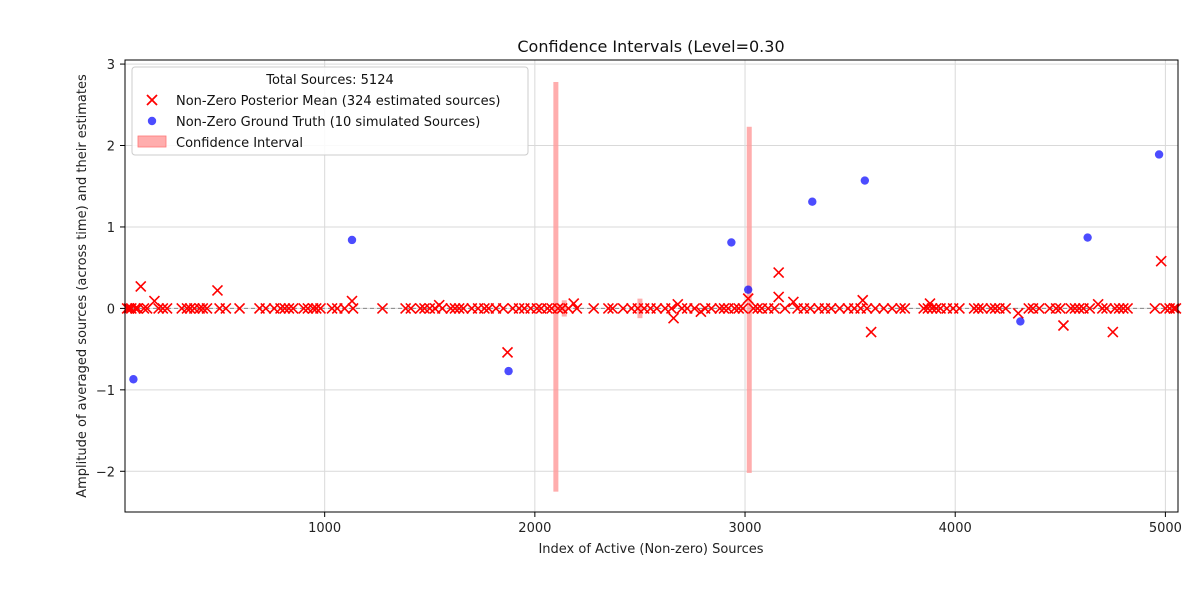  I want to click on x-tick-label: 2000, so click(534, 528).